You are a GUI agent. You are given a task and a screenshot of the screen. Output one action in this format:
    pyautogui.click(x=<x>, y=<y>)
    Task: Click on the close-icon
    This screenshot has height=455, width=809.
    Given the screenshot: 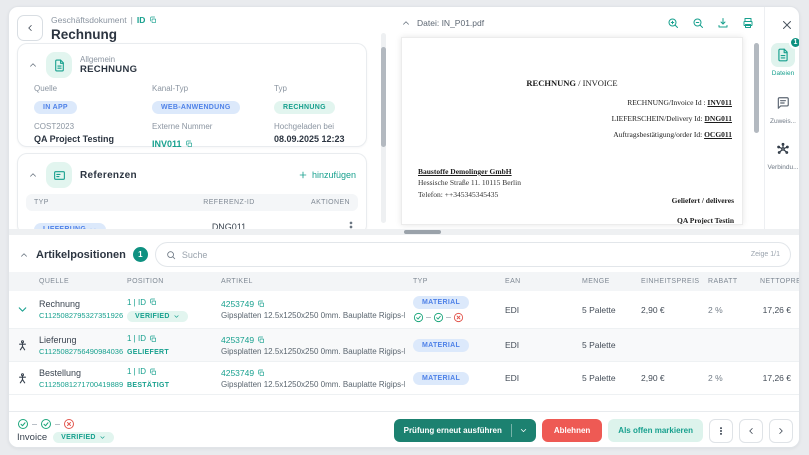 What is the action you would take?
    pyautogui.click(x=787, y=25)
    